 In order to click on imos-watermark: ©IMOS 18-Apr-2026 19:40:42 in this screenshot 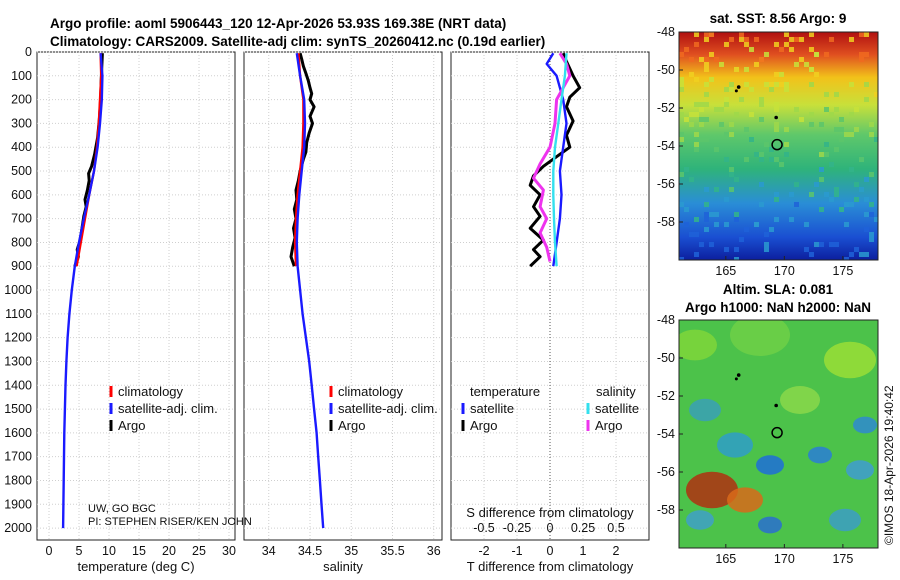, I will do `click(889, 465)`.